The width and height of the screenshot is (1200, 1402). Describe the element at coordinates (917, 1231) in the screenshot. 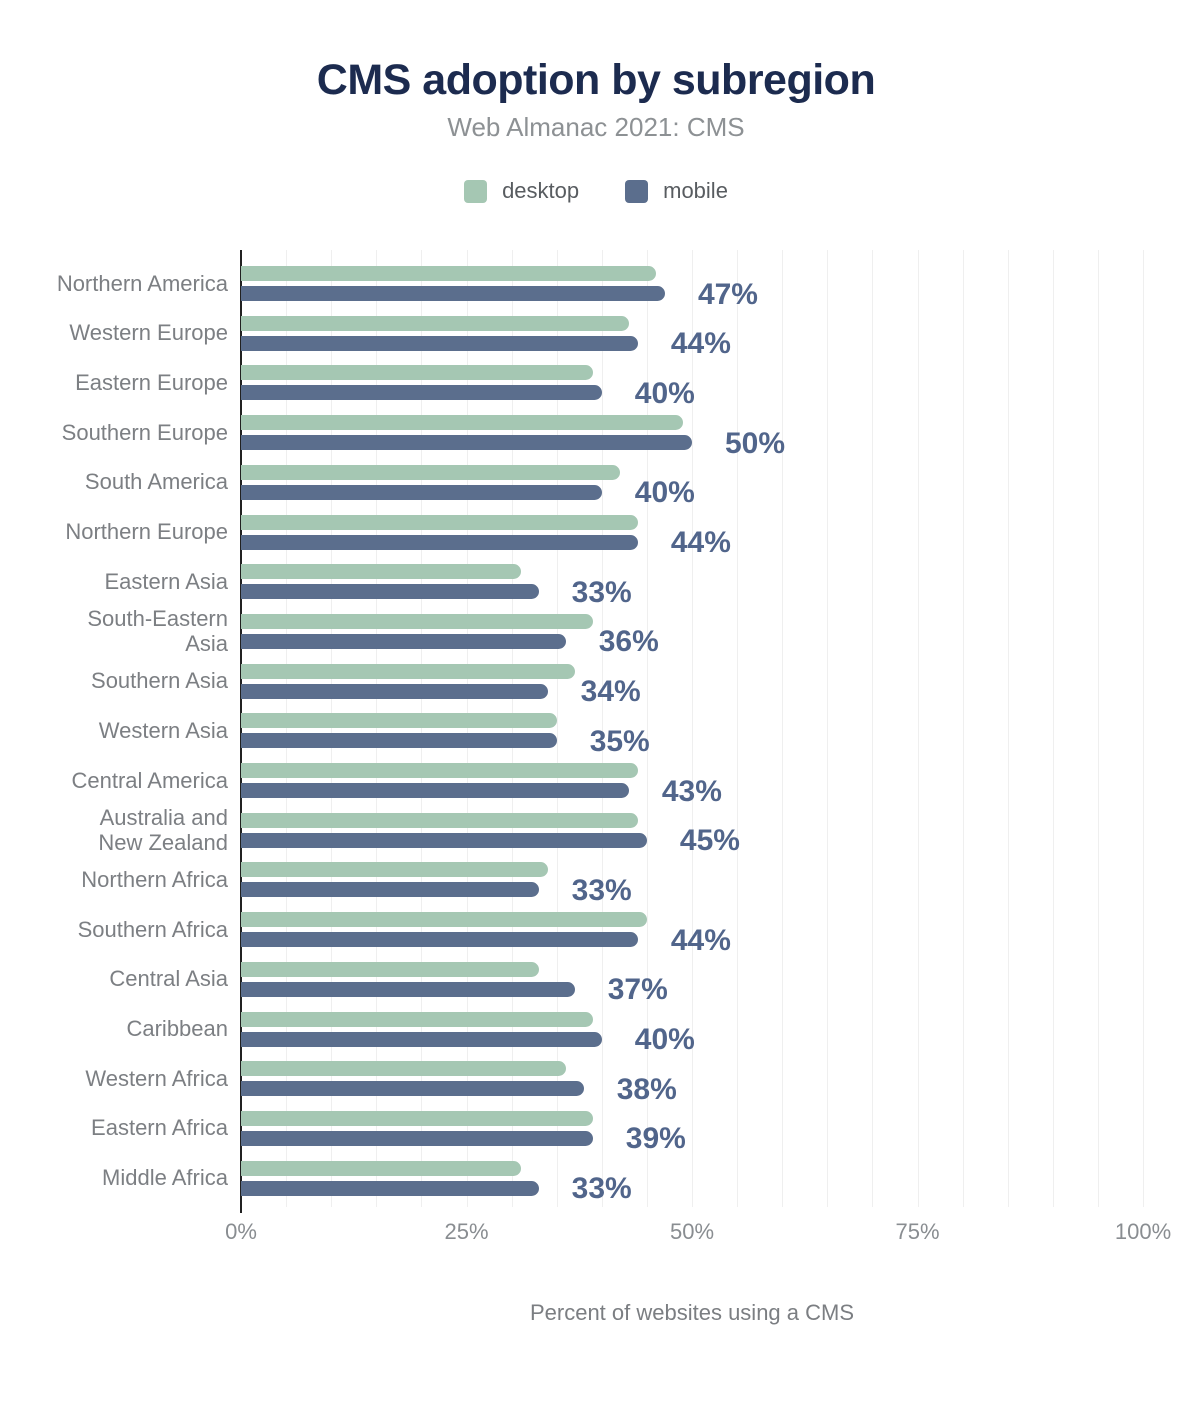

I see `x-tick-label: 75%` at that location.